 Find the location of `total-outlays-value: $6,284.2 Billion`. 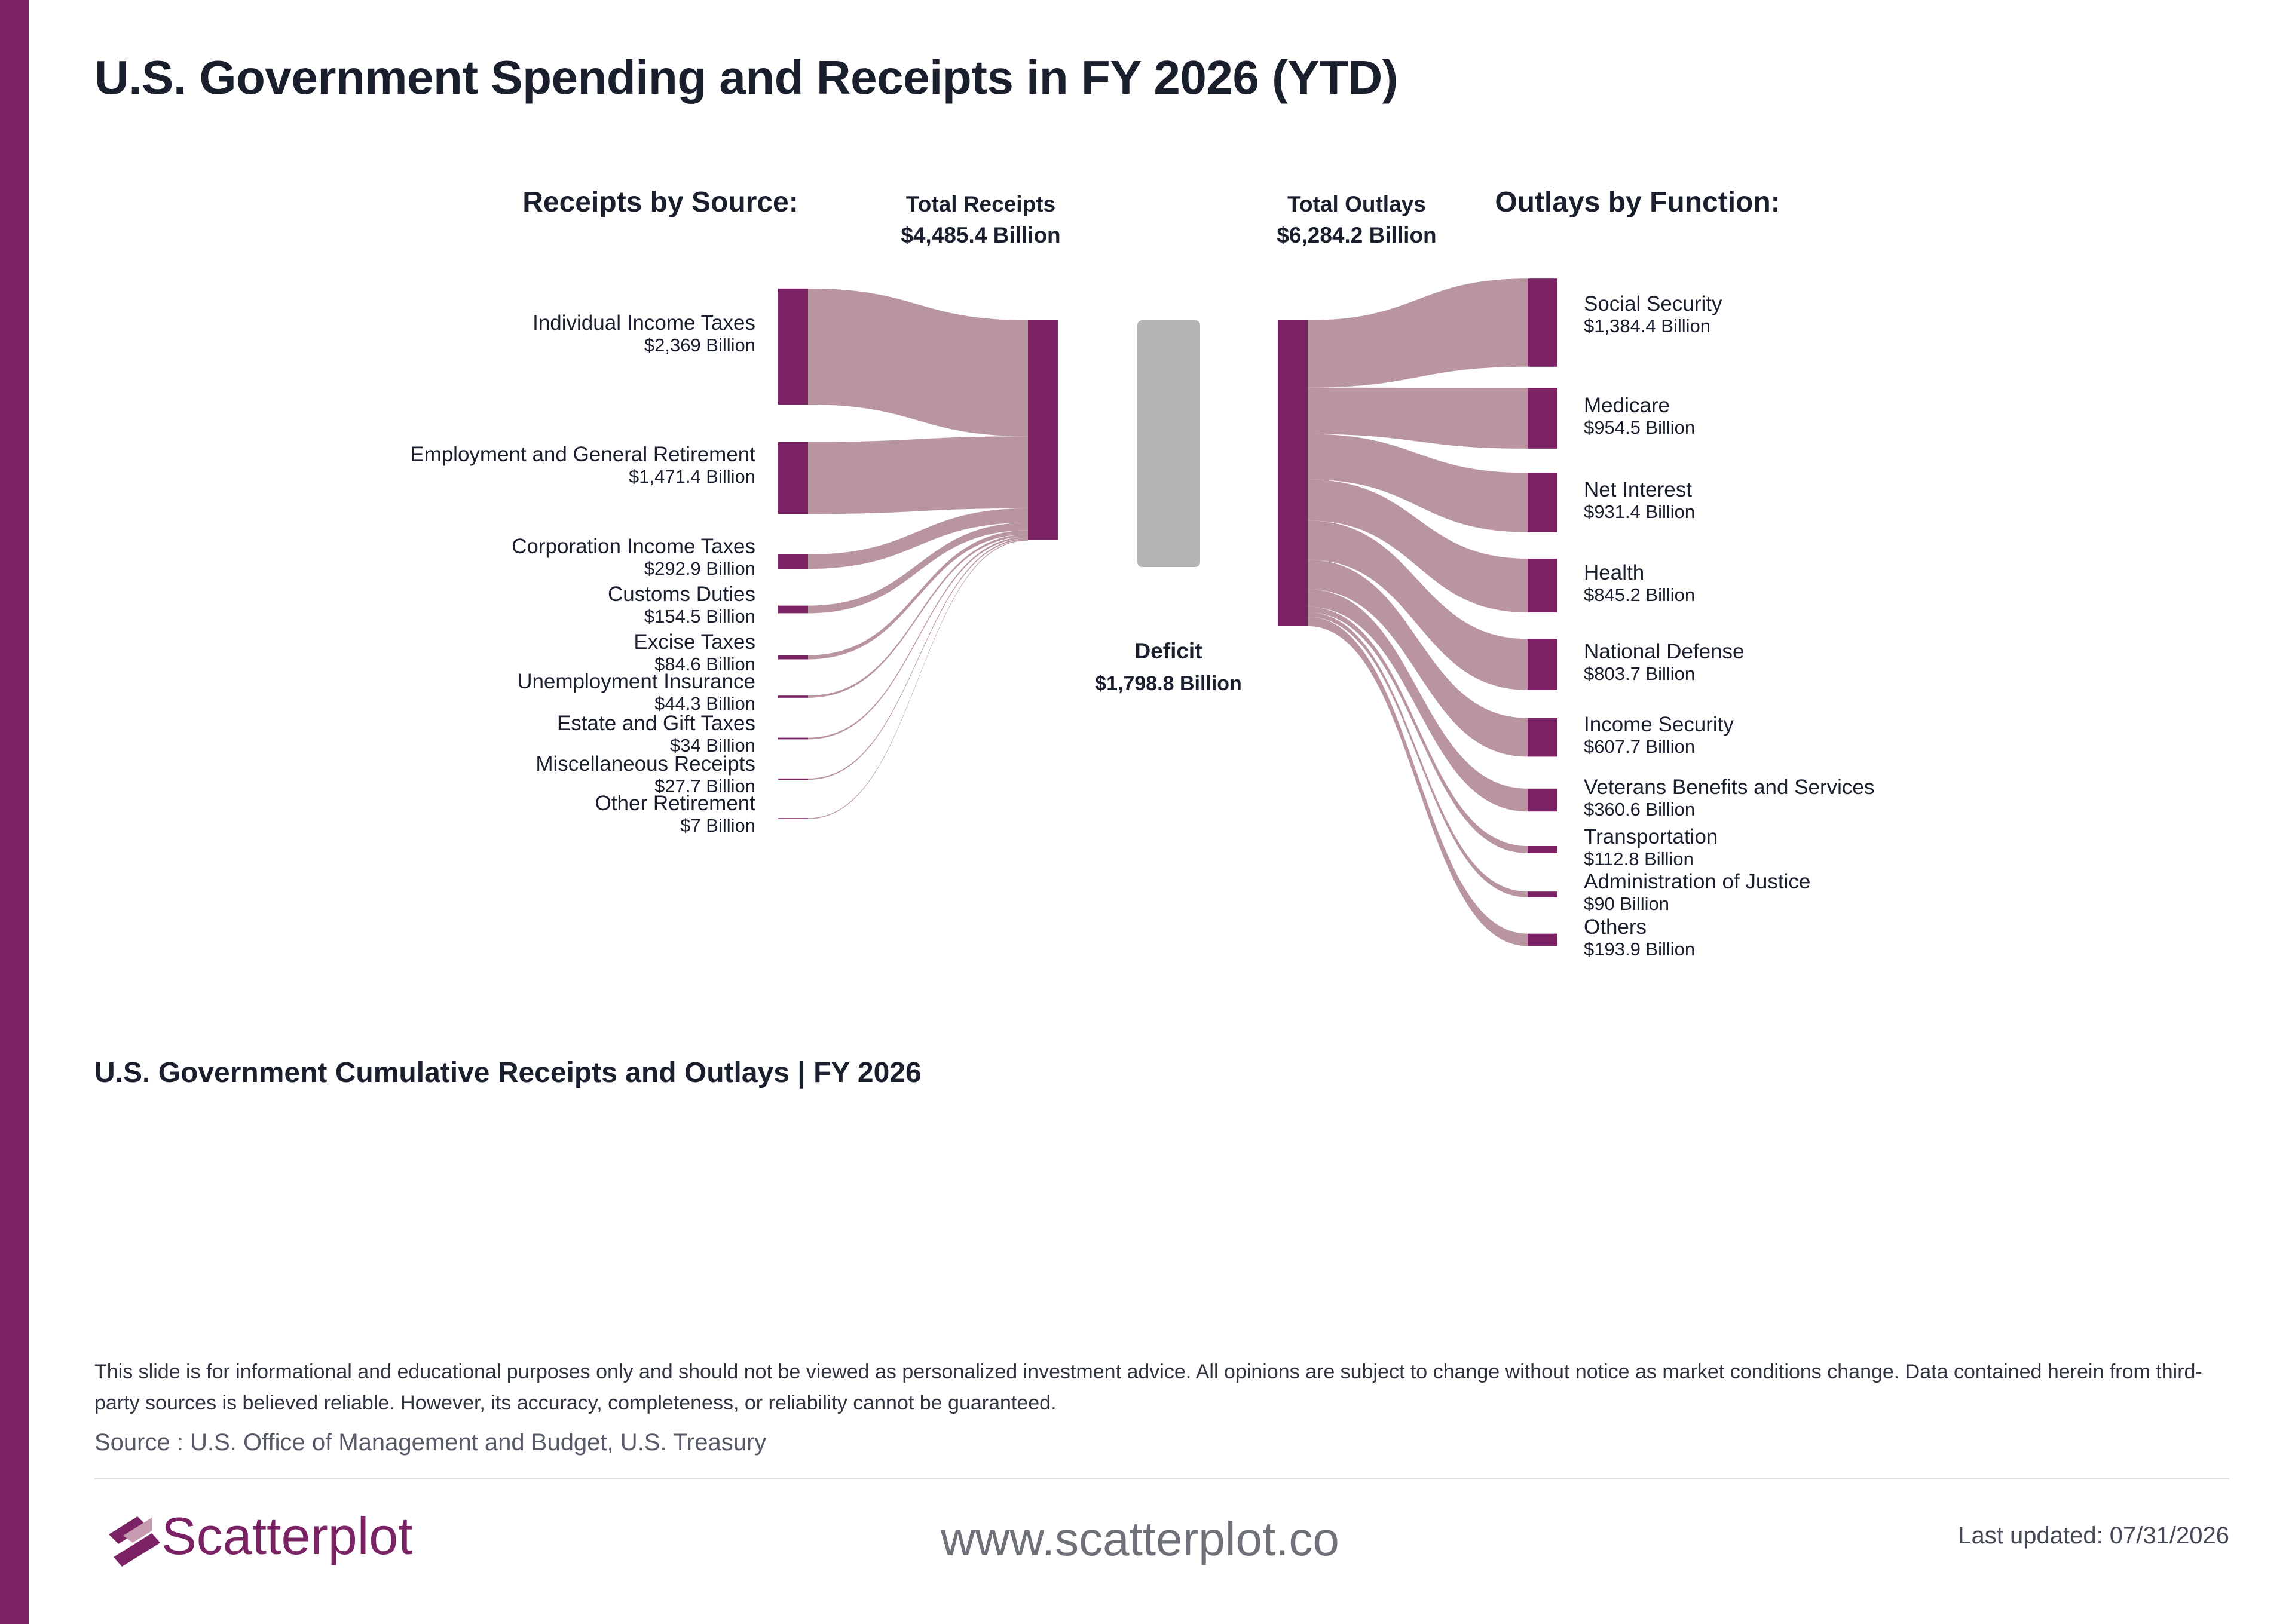

total-outlays-value: $6,284.2 Billion is located at coordinates (1356, 235).